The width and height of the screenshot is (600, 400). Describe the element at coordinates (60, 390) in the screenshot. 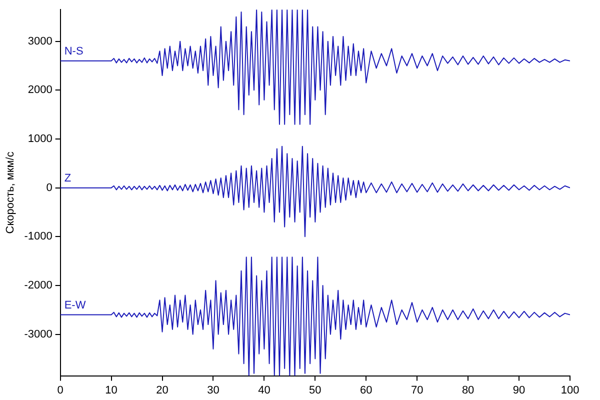

I see `x-tick-label: 0` at that location.